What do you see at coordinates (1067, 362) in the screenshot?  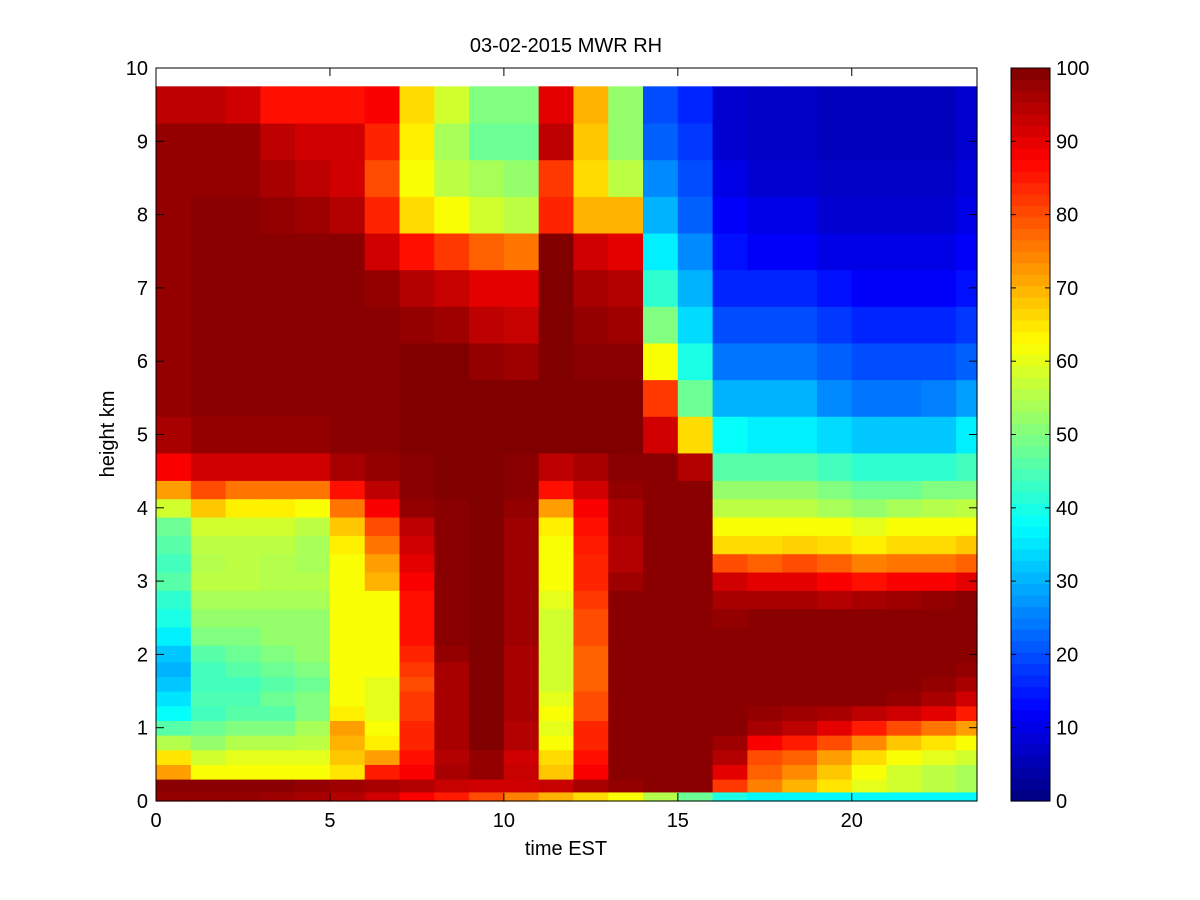 I see `colorbar-tick-label: 60` at bounding box center [1067, 362].